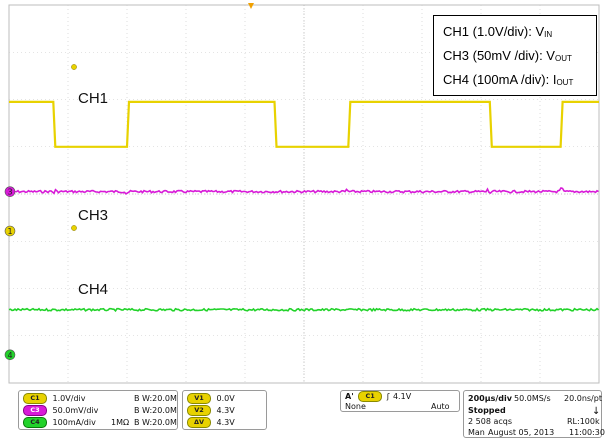  What do you see at coordinates (355, 406) in the screenshot?
I see `trigger-coupling: None` at bounding box center [355, 406].